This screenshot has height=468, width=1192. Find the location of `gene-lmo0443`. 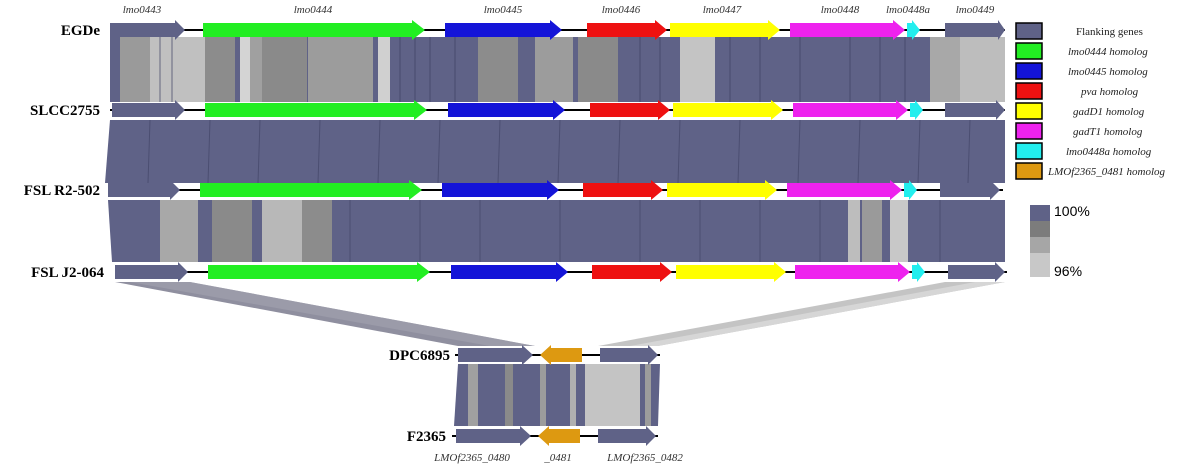

gene-lmo0443 is located at coordinates (147, 30).